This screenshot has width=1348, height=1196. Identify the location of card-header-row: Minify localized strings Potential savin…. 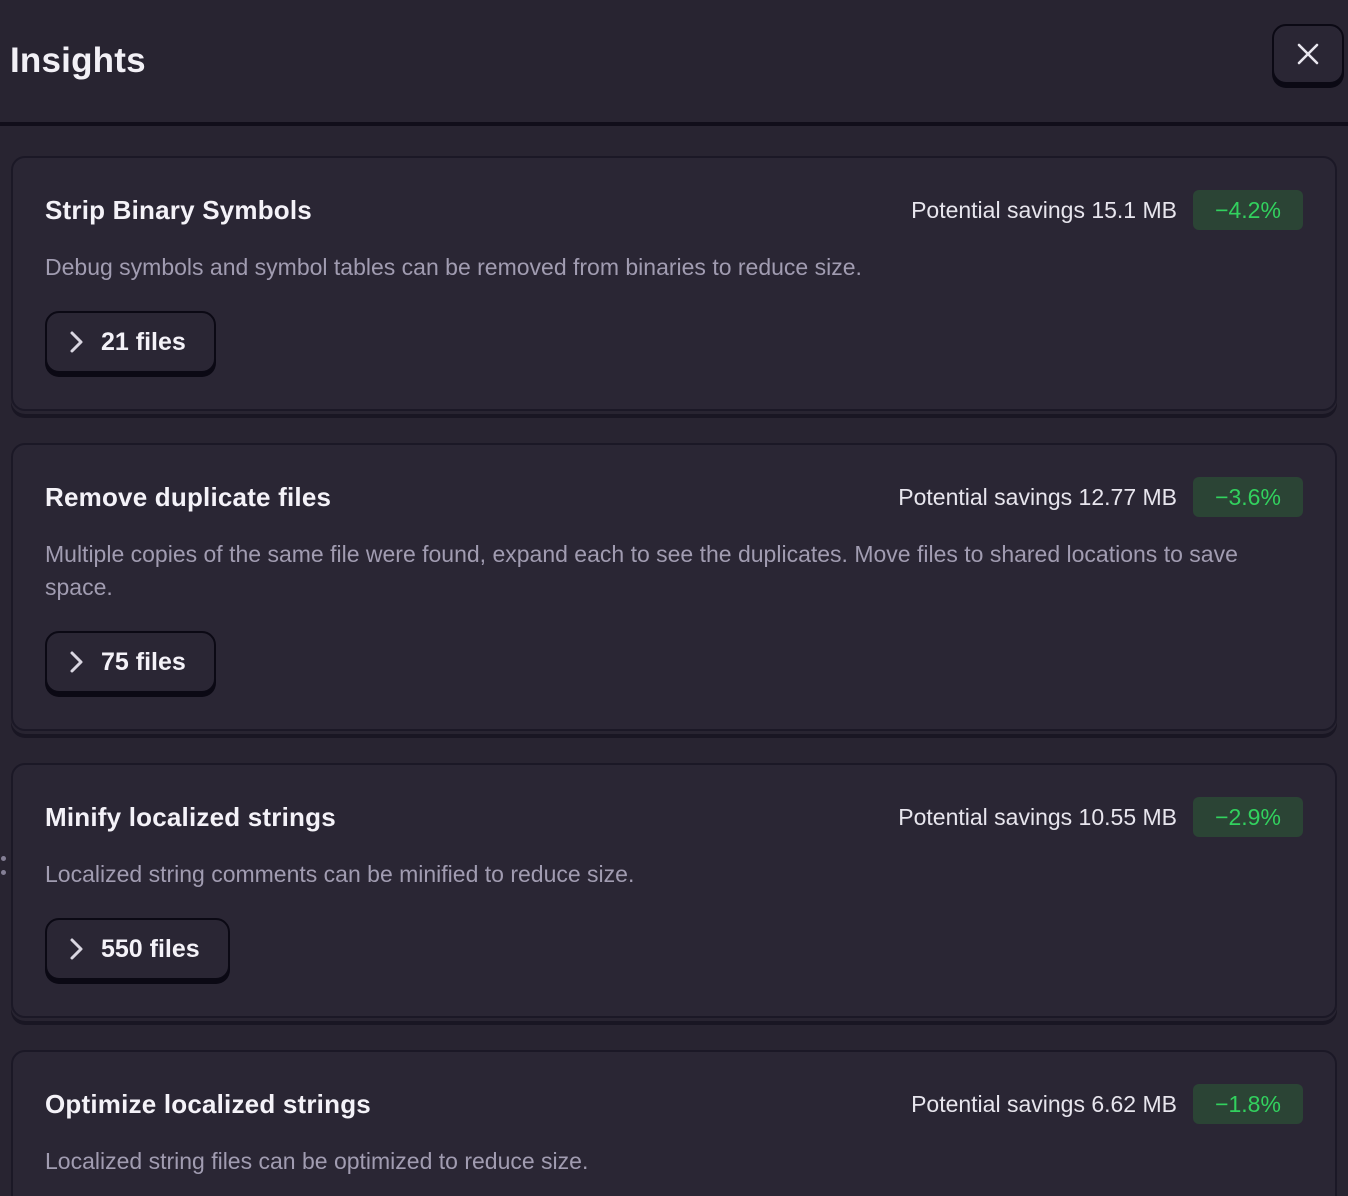
(674, 817).